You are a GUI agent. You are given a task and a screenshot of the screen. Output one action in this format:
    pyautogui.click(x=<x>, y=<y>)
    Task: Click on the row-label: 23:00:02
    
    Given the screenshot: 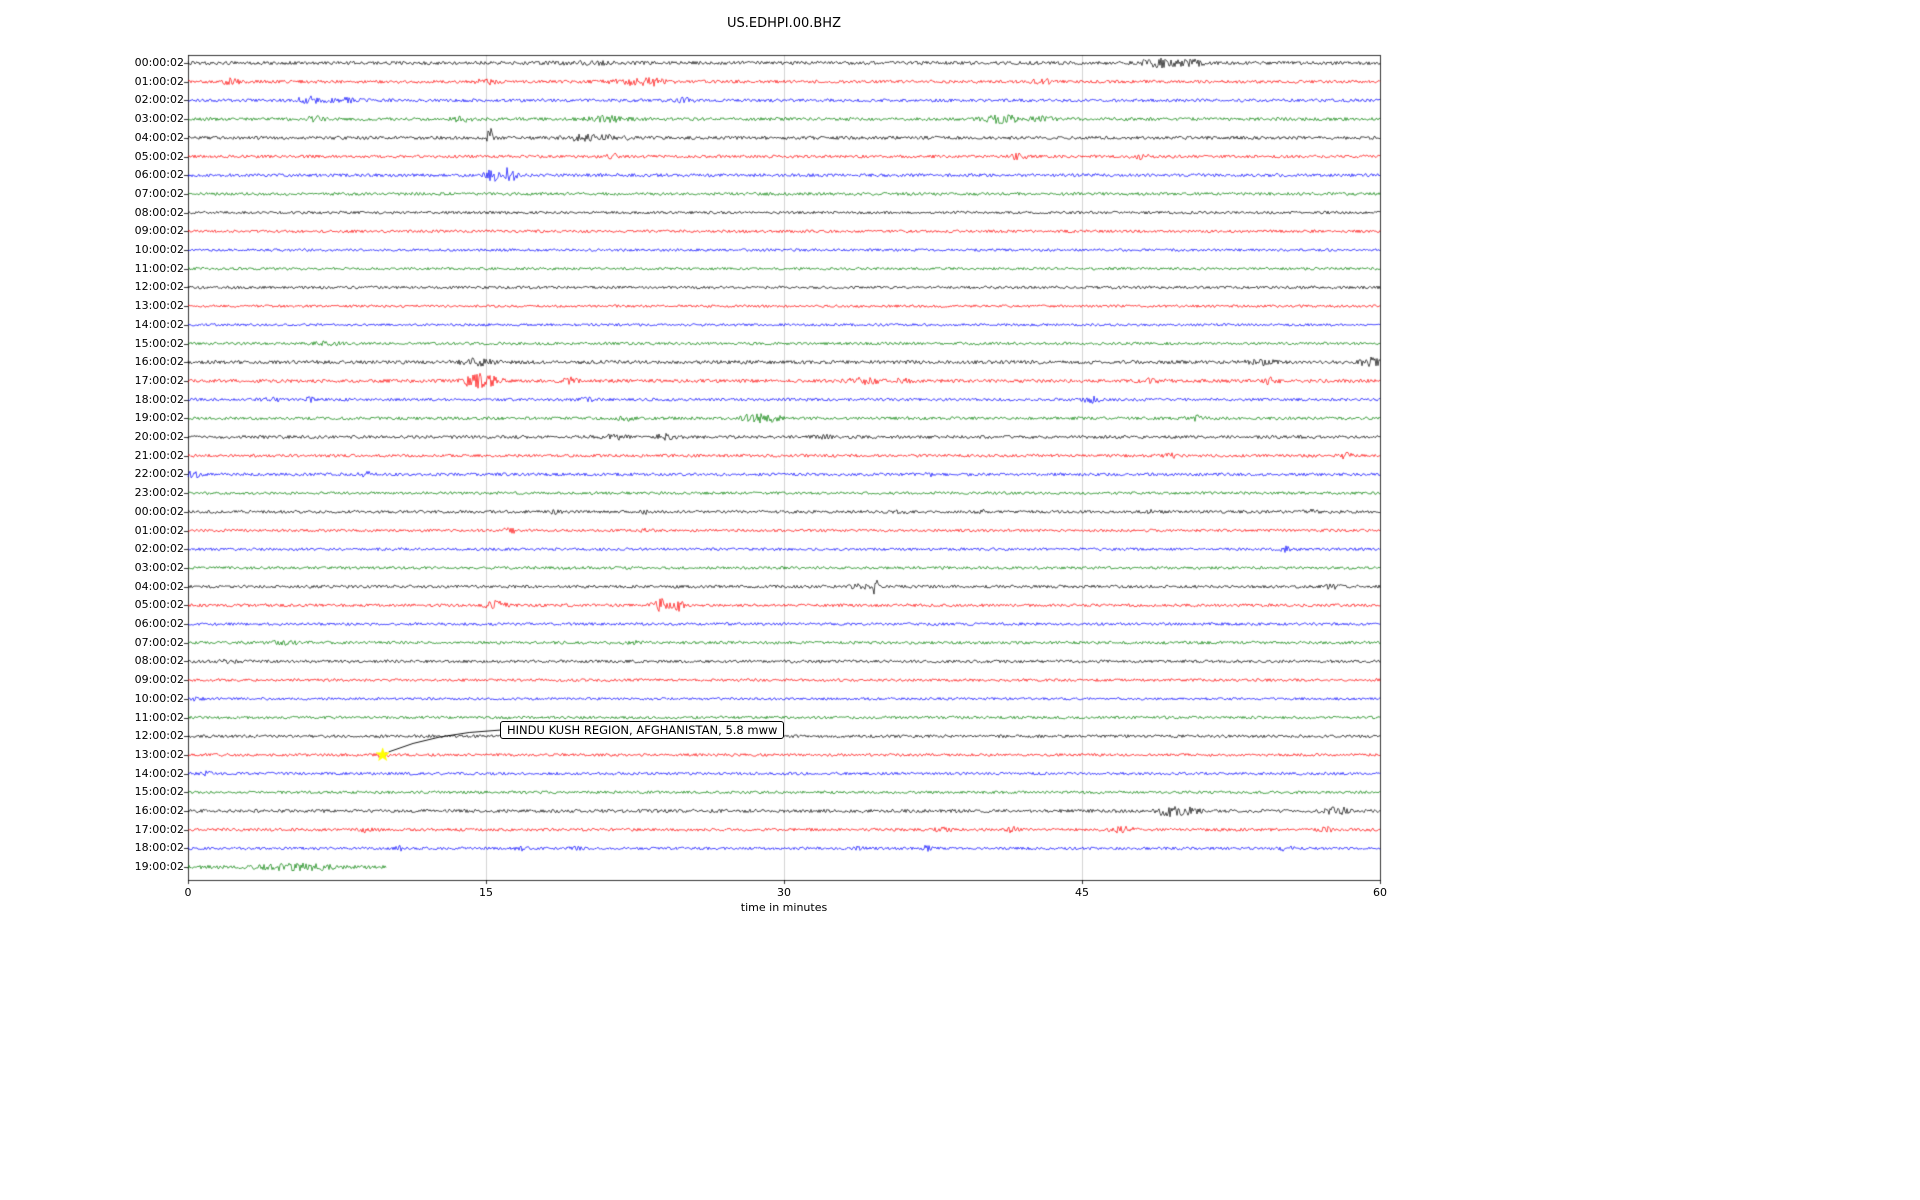 What is the action you would take?
    pyautogui.click(x=159, y=493)
    